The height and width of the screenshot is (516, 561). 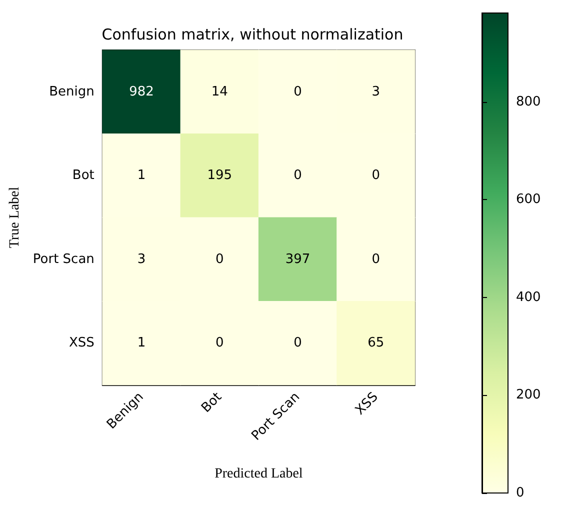 I want to click on data-label: 982, so click(x=141, y=92).